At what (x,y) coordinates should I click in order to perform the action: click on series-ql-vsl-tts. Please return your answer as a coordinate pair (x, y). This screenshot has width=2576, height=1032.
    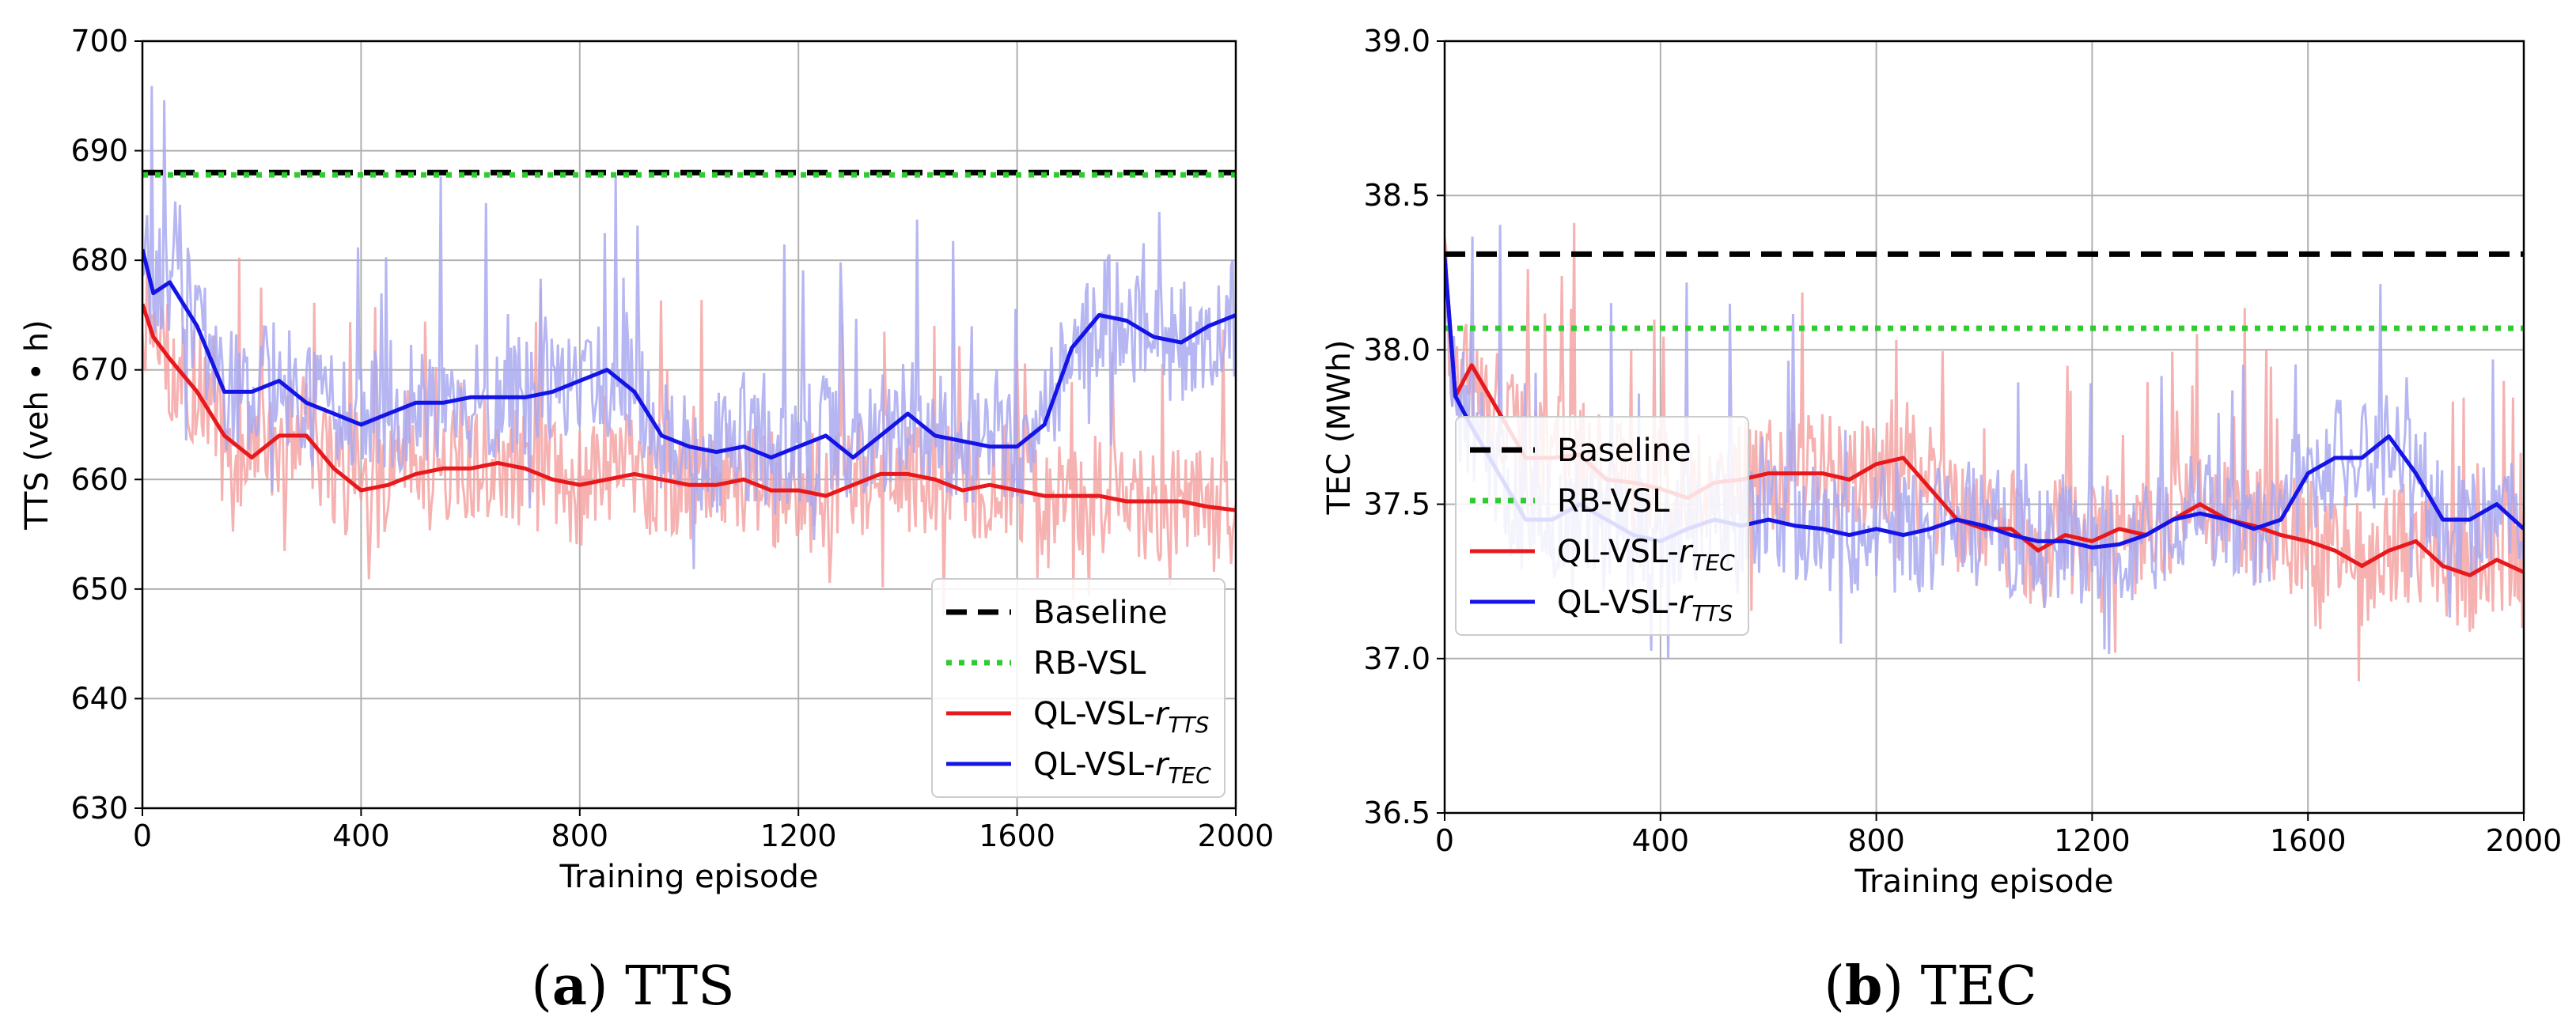
    Looking at the image, I should click on (689, 407).